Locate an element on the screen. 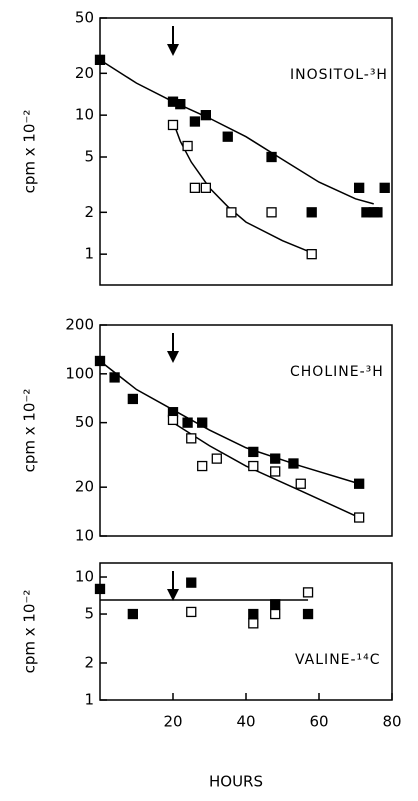 This screenshot has width=418, height=801. annotation: INOSITOL-³H is located at coordinates (339, 75).